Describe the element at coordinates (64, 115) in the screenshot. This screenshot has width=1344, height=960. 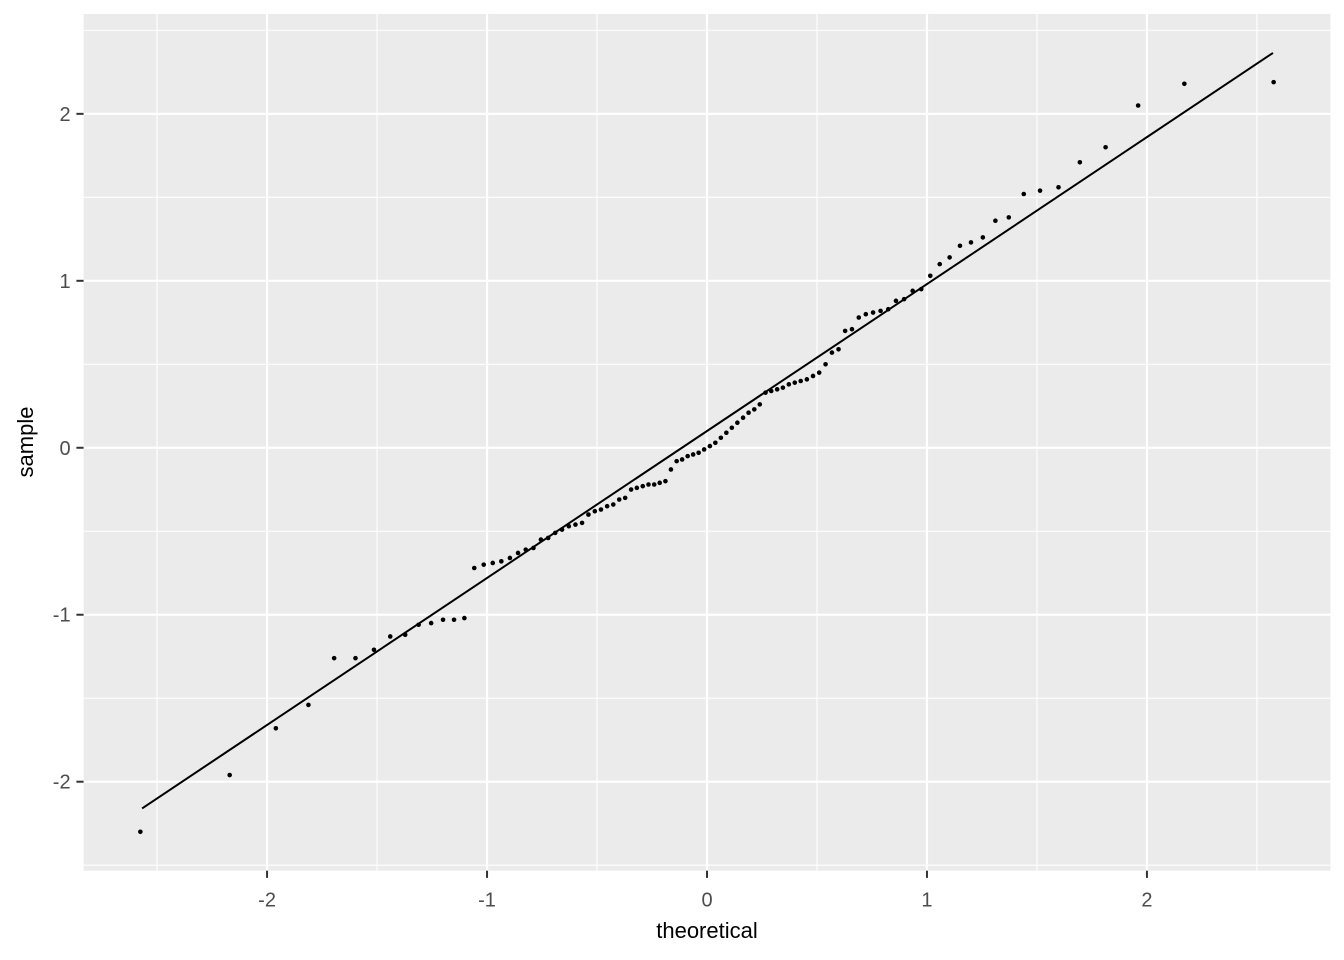
I see `y-axis-tick-label: 2` at that location.